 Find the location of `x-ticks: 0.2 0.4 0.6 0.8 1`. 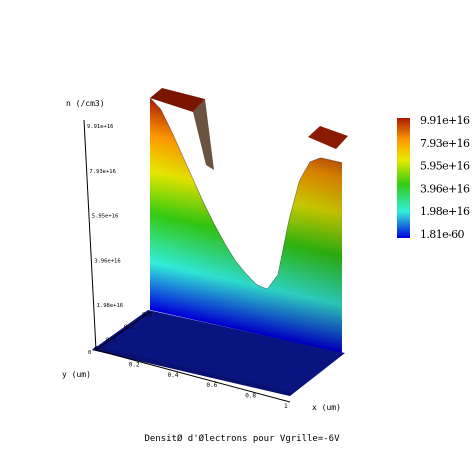

x-ticks: 0.2 0.4 0.6 0.8 1 is located at coordinates (208, 385).